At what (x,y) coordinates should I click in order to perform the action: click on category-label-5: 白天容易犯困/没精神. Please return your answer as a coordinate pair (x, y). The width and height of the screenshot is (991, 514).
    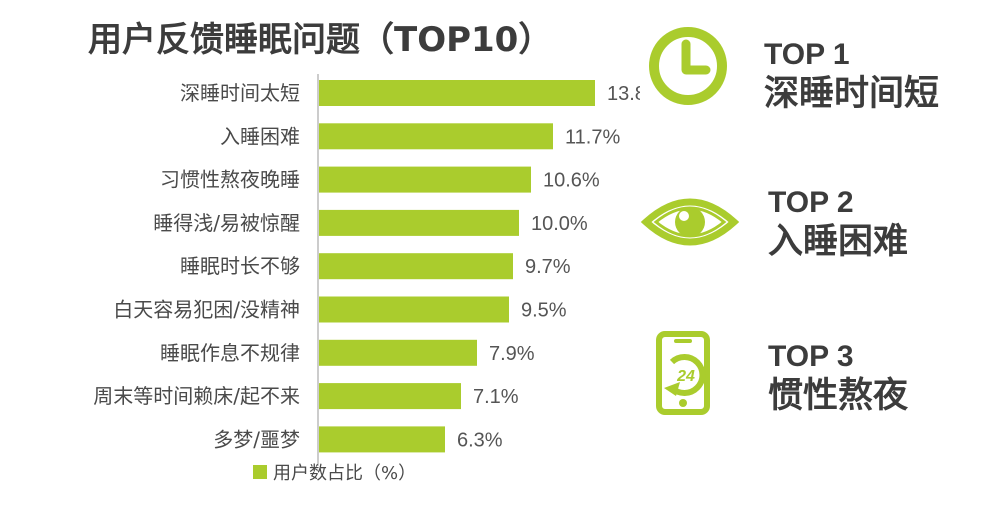
    Looking at the image, I should click on (206, 310).